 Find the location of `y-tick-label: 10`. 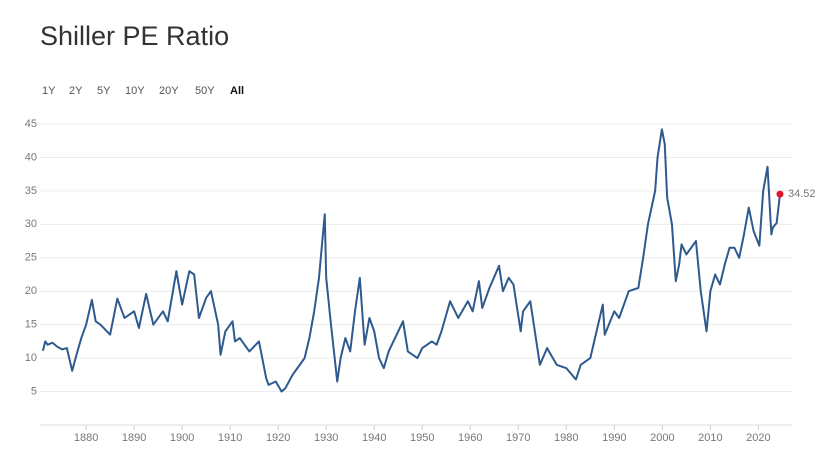

y-tick-label: 10 is located at coordinates (31, 358).